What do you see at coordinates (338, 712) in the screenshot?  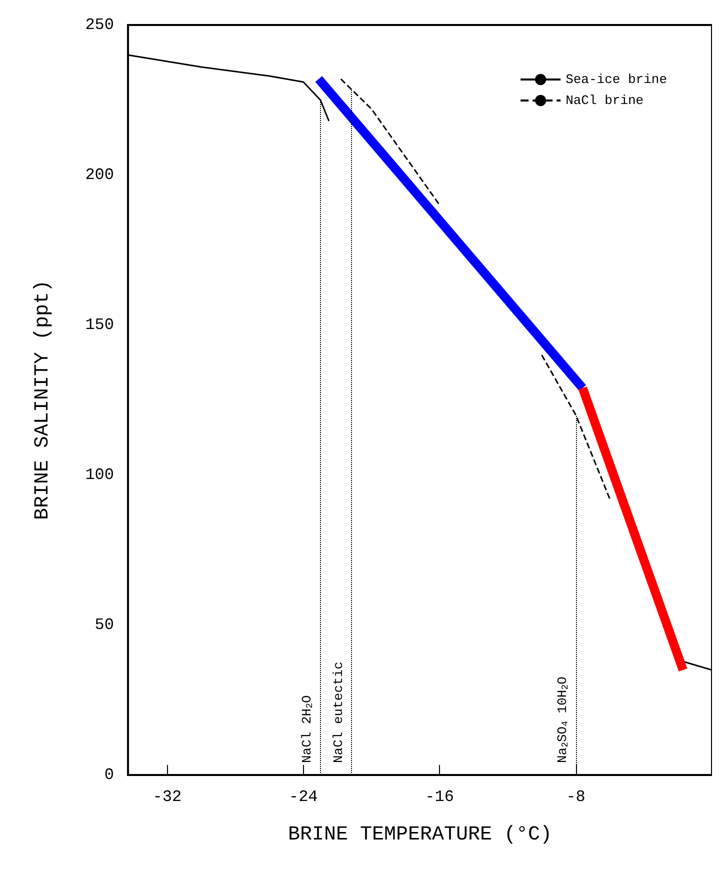 I see `ref-line-label: NaCl eutectic` at bounding box center [338, 712].